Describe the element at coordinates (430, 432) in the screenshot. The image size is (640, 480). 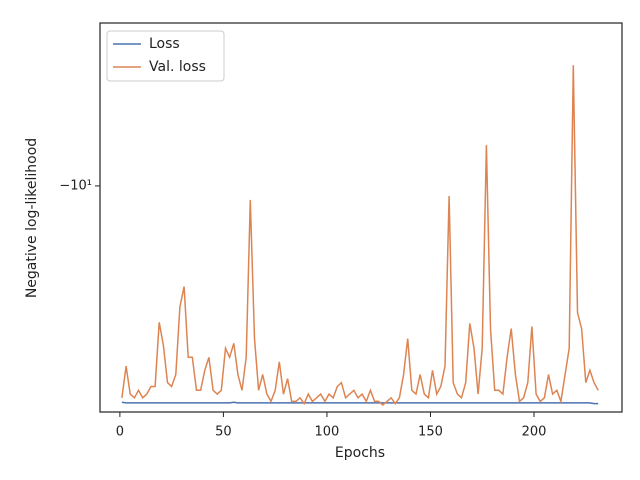
I see `x-tick-label: 150` at that location.